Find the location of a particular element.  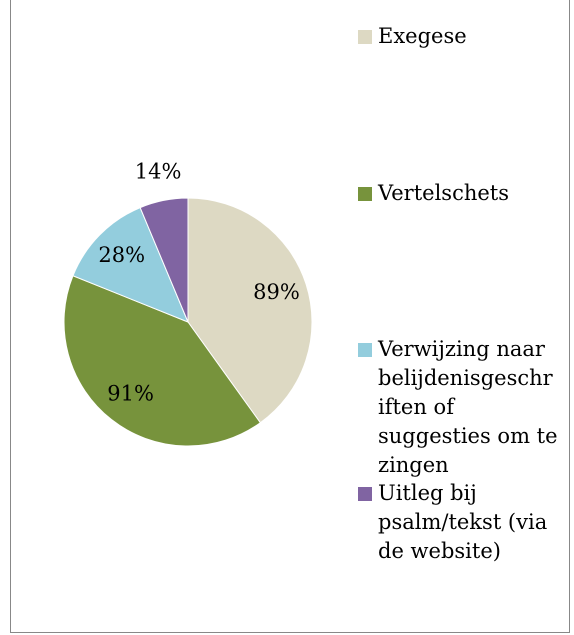

data-label: 91% is located at coordinates (130, 394).